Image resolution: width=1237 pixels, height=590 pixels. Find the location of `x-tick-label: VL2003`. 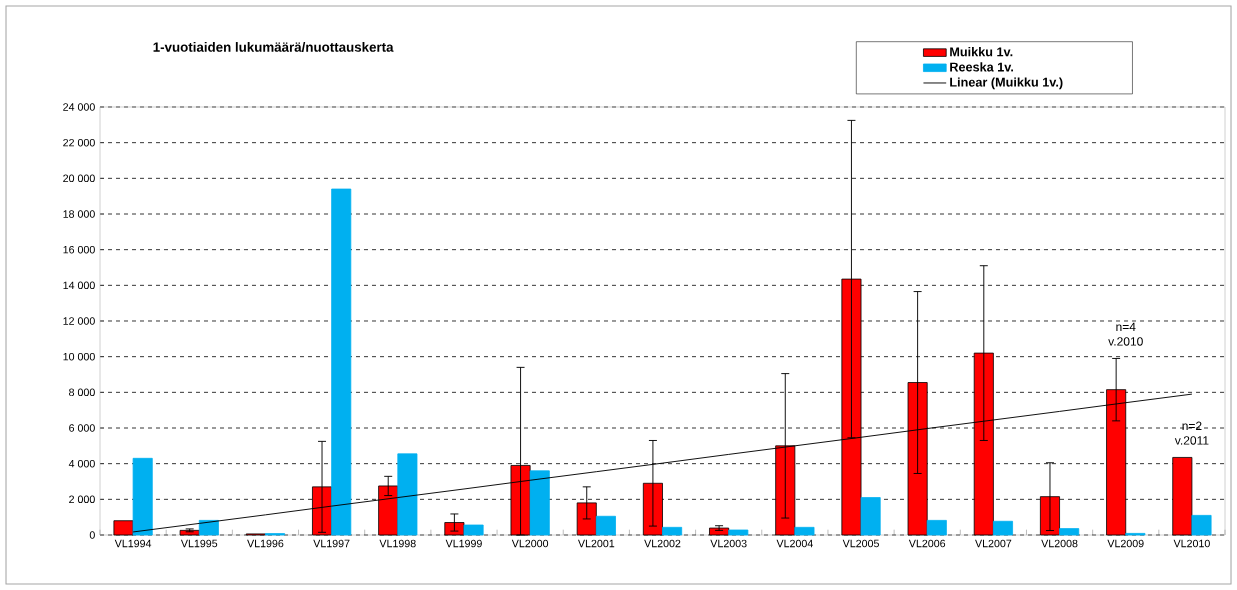

x-tick-label: VL2003 is located at coordinates (728, 543).